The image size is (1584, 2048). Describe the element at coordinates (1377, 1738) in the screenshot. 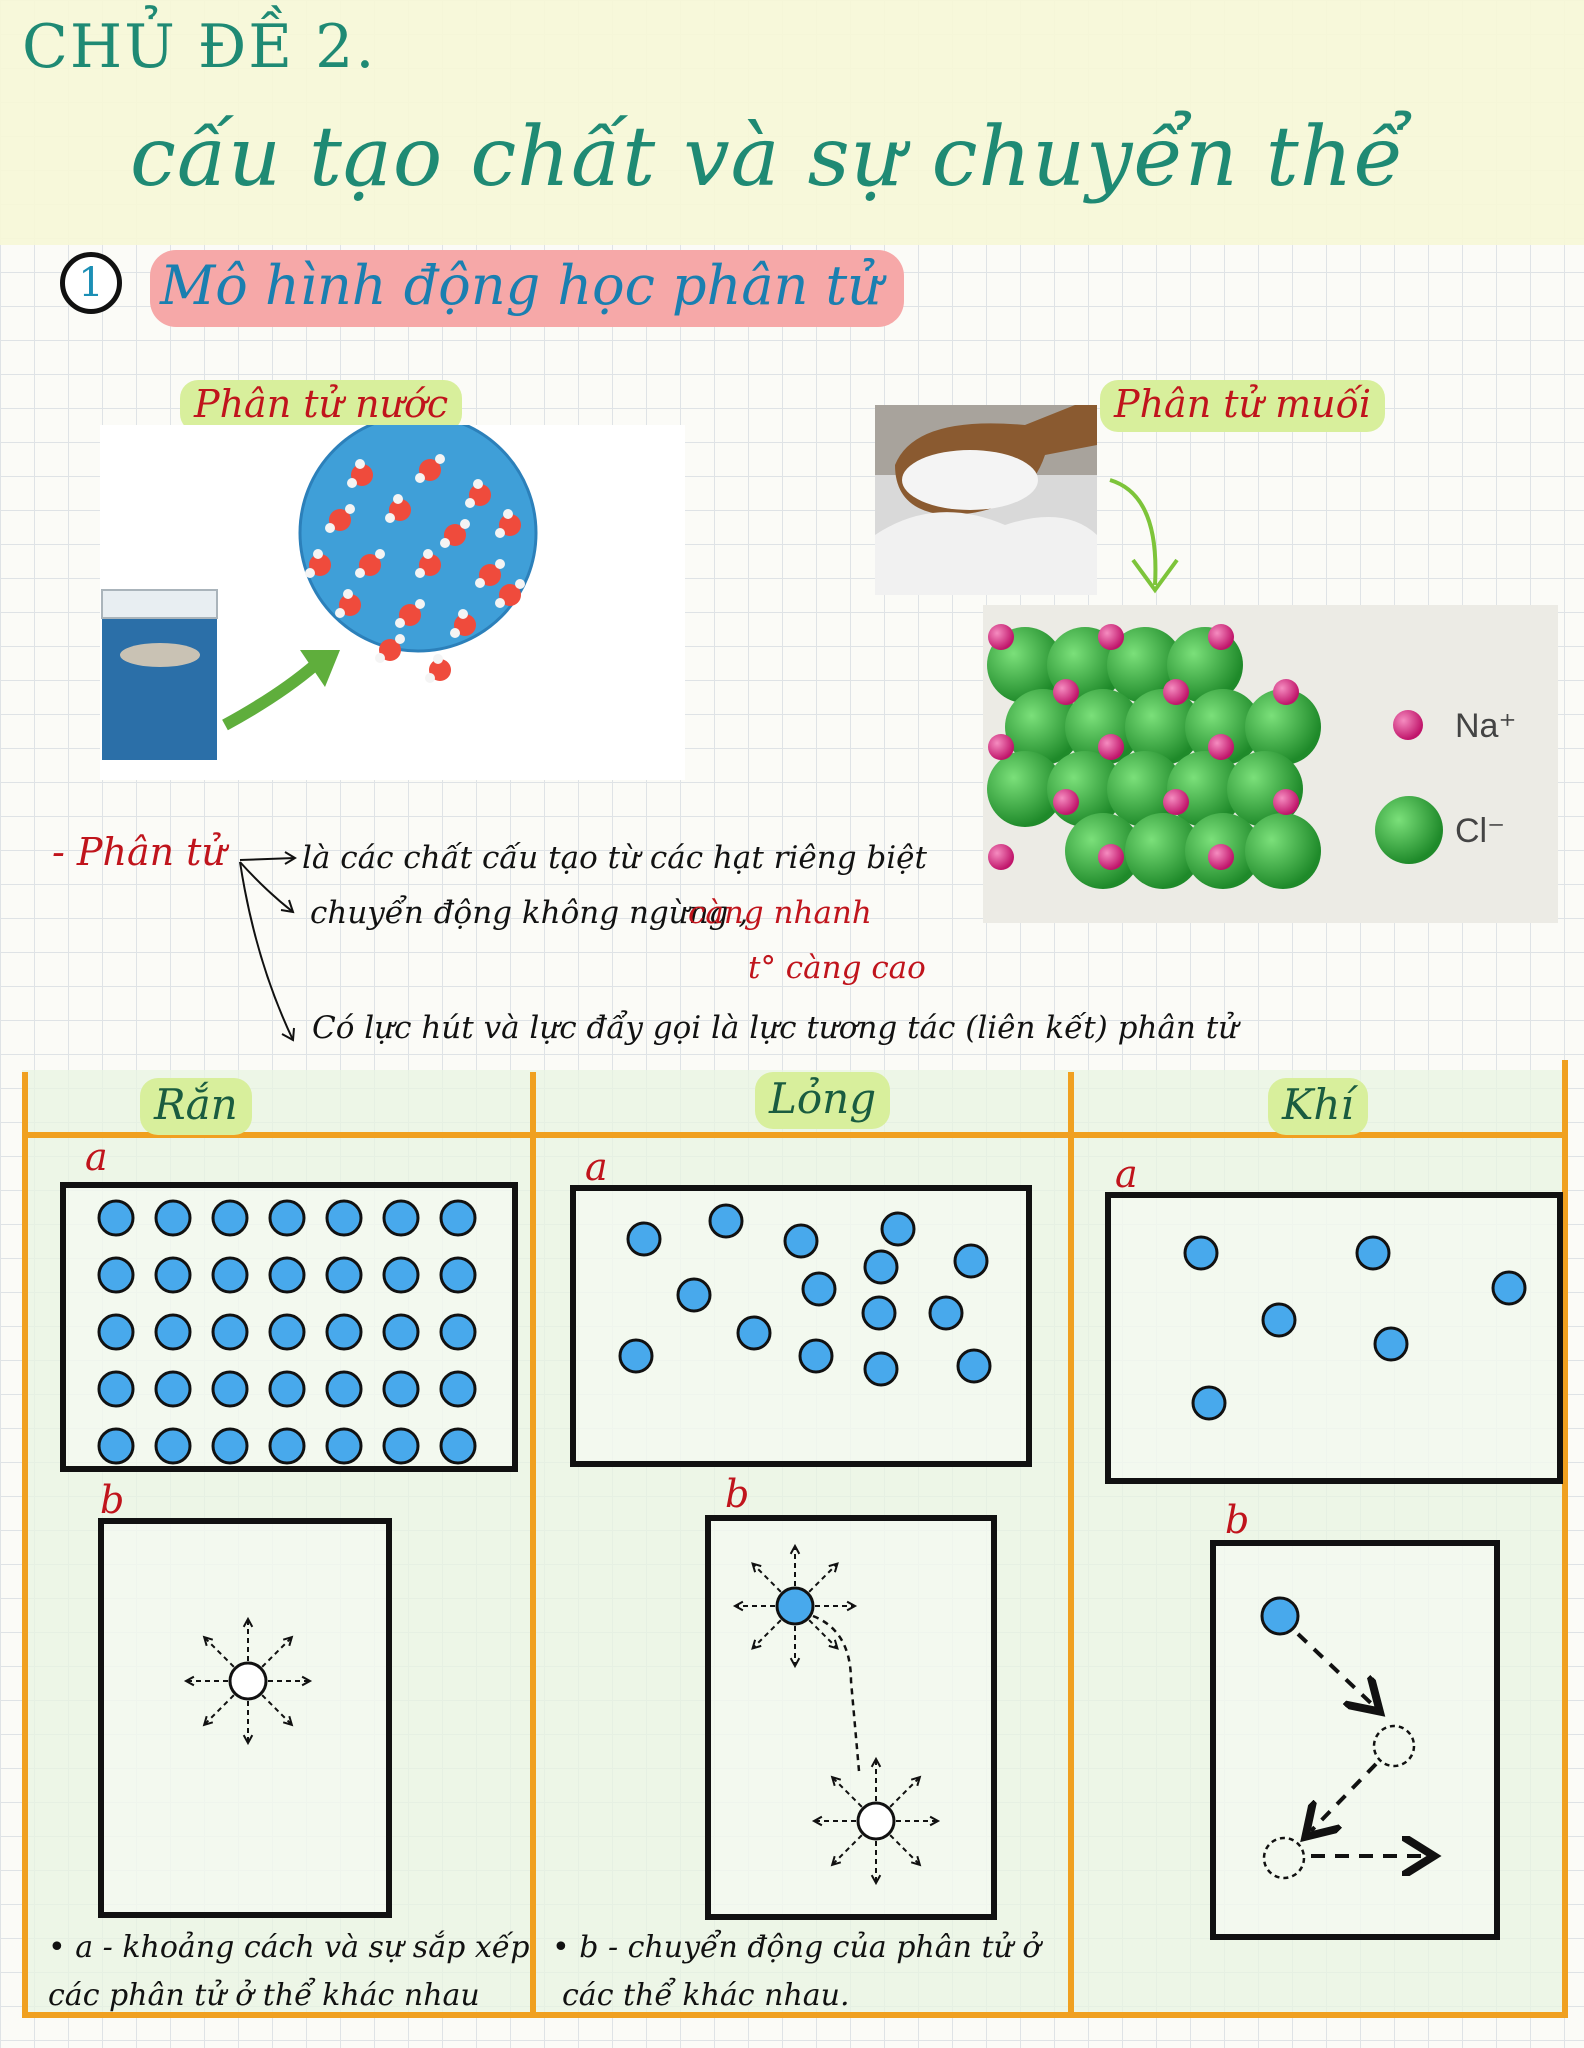

I see `gas-motion-diagram` at that location.